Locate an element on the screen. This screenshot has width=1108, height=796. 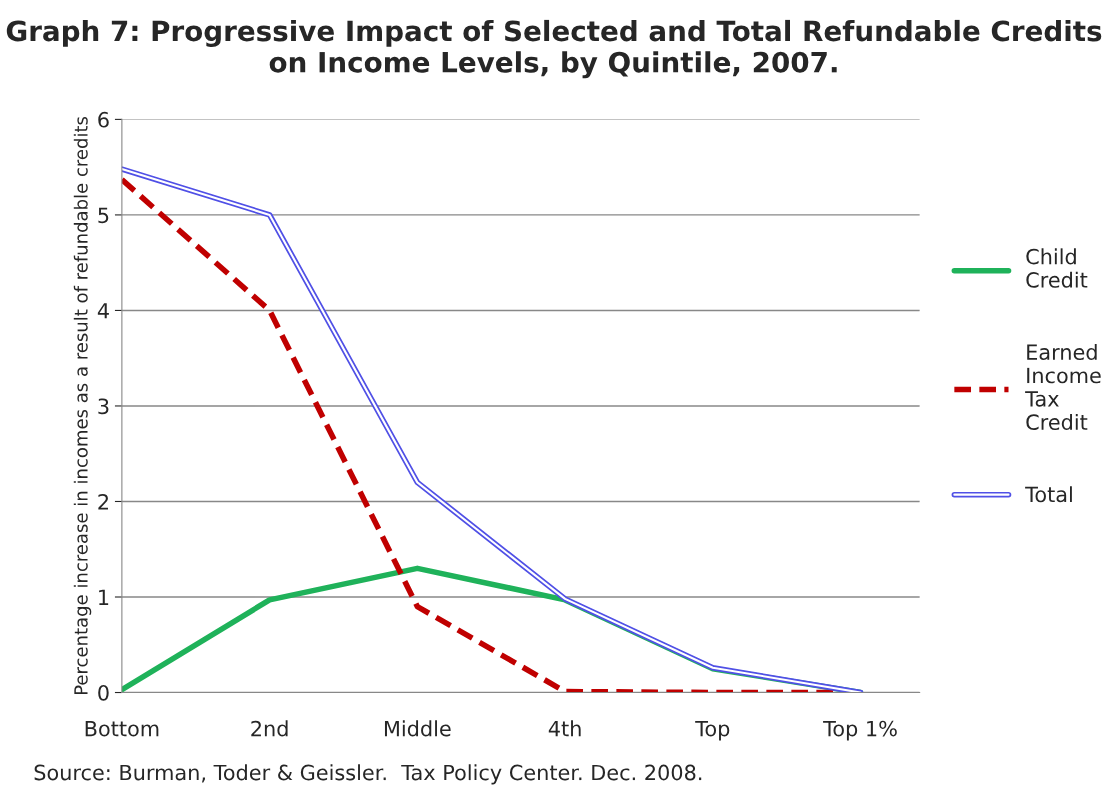
x-tick-label: 4th is located at coordinates (564, 728).